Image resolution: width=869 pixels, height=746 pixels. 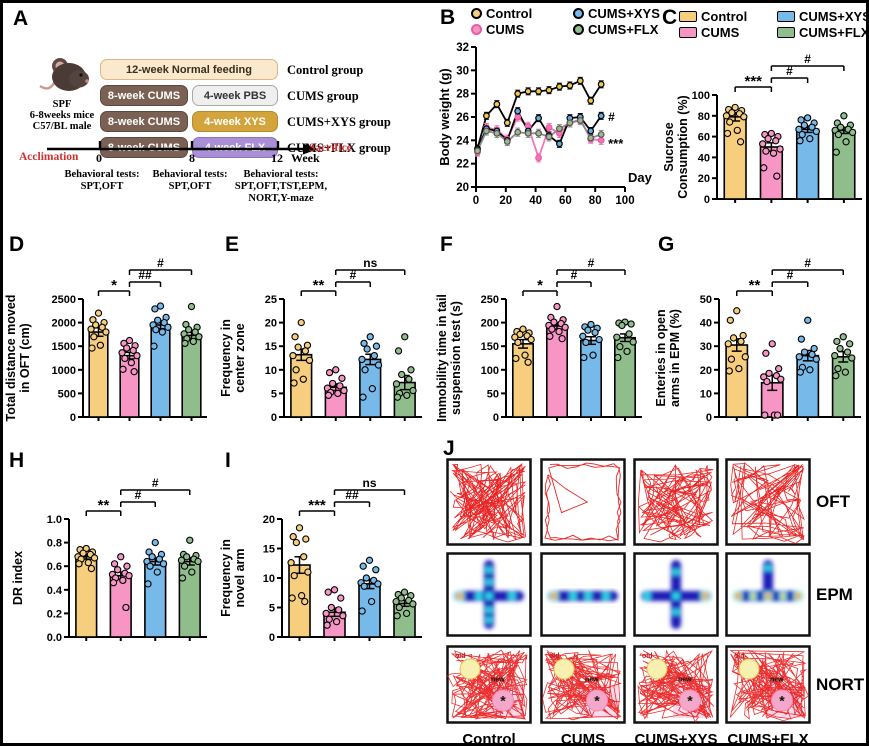 What do you see at coordinates (490, 371) in the screenshot?
I see `svg-text: 100` at bounding box center [490, 371].